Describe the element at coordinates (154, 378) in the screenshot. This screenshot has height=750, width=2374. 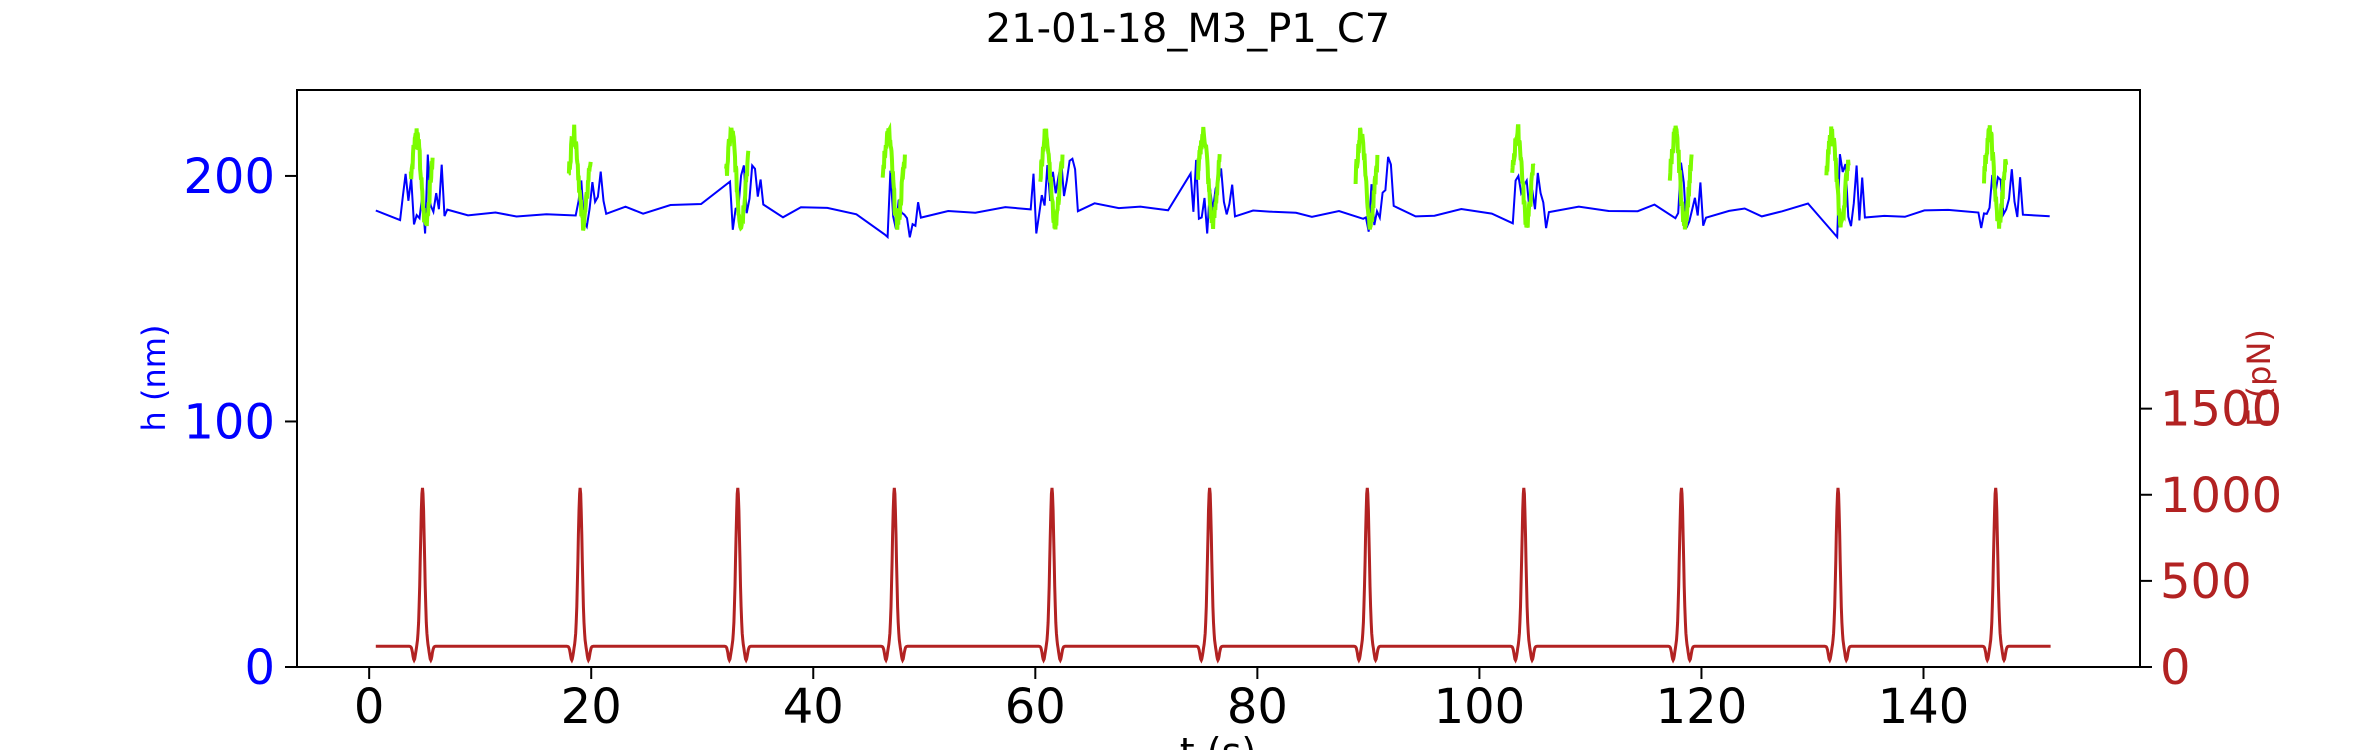
I see `left-axis-label: h (nm)` at that location.